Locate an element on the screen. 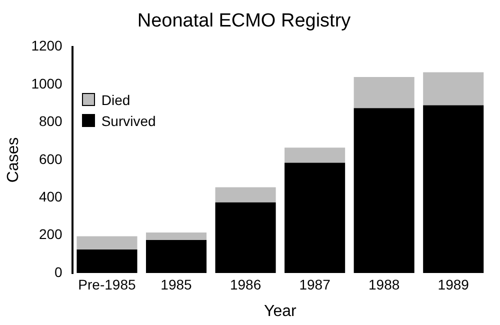  x-tick-label: 1988 is located at coordinates (384, 284).